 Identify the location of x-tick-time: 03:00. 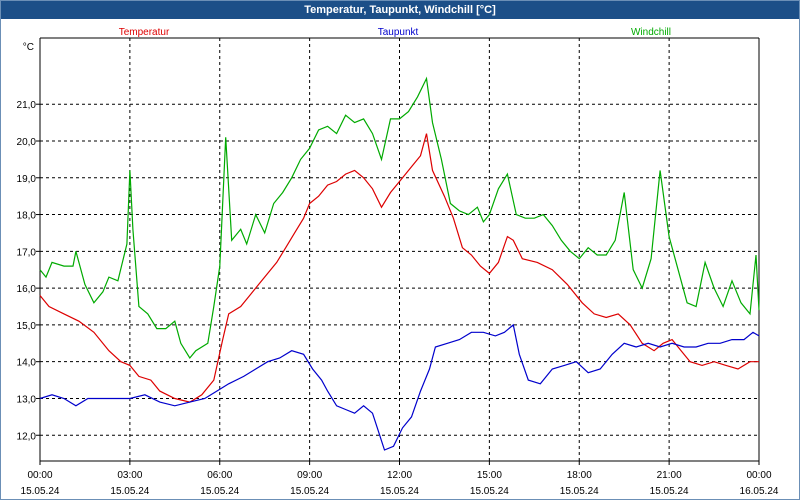
(129, 475).